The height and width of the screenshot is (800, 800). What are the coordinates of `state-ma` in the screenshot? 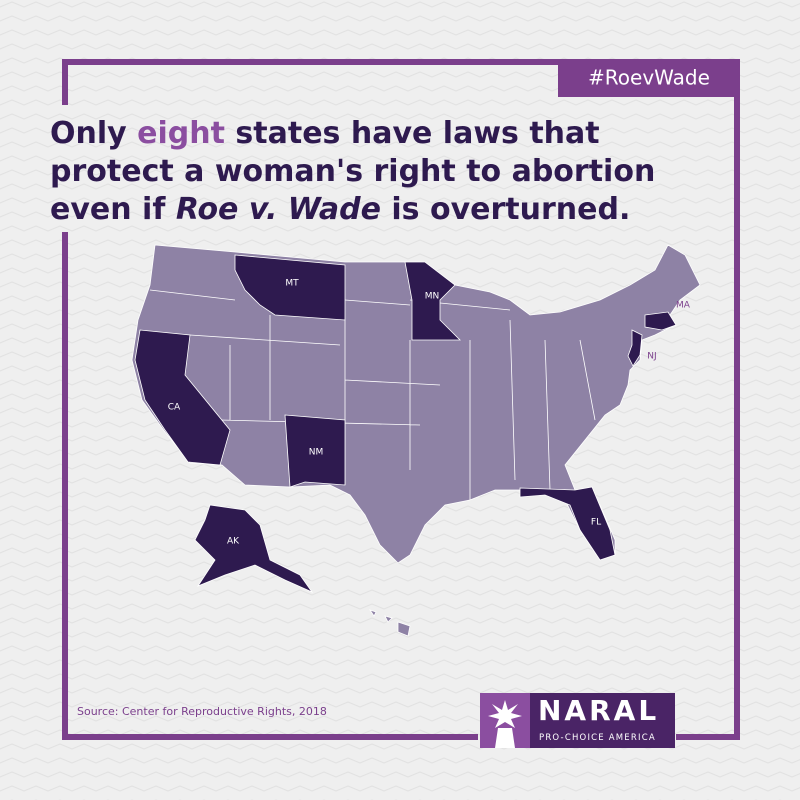 It's located at (660, 321).